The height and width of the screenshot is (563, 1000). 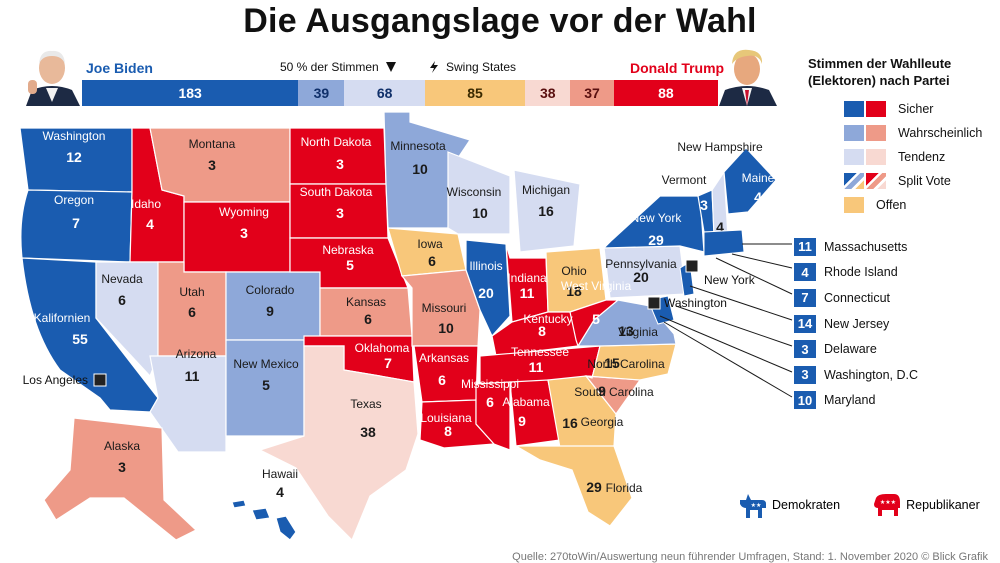 I want to click on small-state-row: 7 Connecticut, so click(x=856, y=298).